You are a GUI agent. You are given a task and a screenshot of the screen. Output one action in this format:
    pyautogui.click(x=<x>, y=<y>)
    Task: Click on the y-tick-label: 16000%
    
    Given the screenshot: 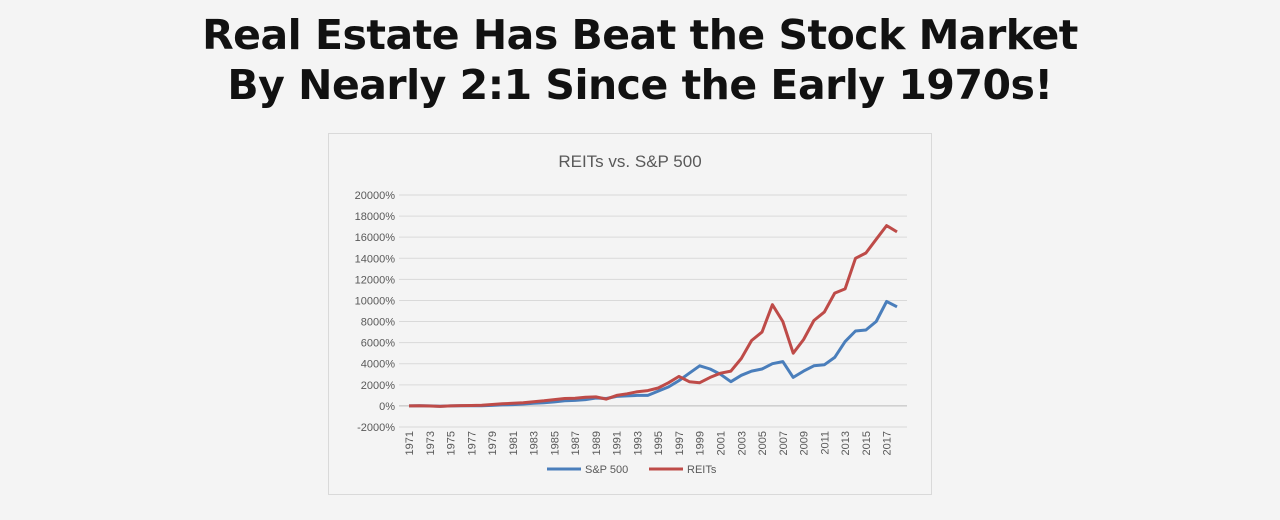 What is the action you would take?
    pyautogui.click(x=375, y=238)
    